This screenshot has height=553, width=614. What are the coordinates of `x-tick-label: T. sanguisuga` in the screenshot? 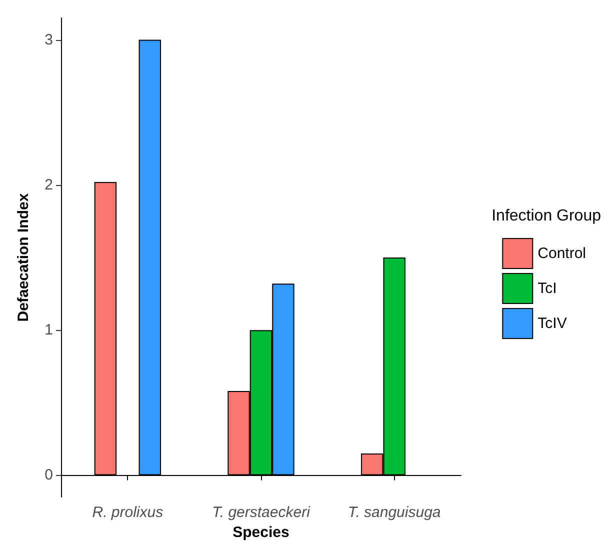 It's located at (394, 512).